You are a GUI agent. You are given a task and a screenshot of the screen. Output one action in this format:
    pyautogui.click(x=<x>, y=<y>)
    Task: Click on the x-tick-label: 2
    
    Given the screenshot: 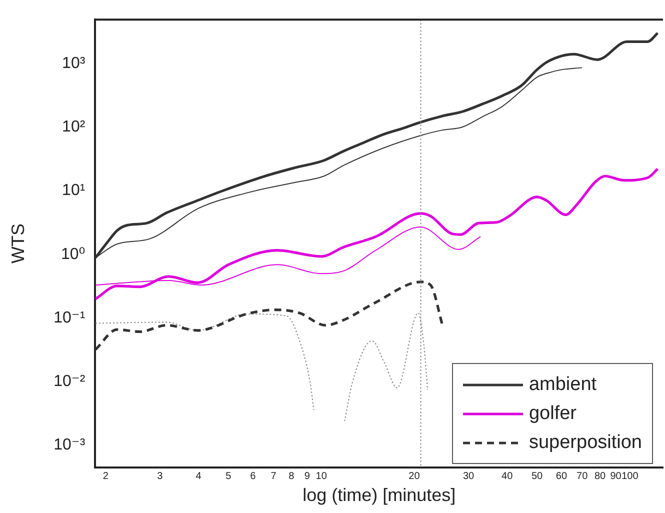 What is the action you would take?
    pyautogui.click(x=105, y=476)
    